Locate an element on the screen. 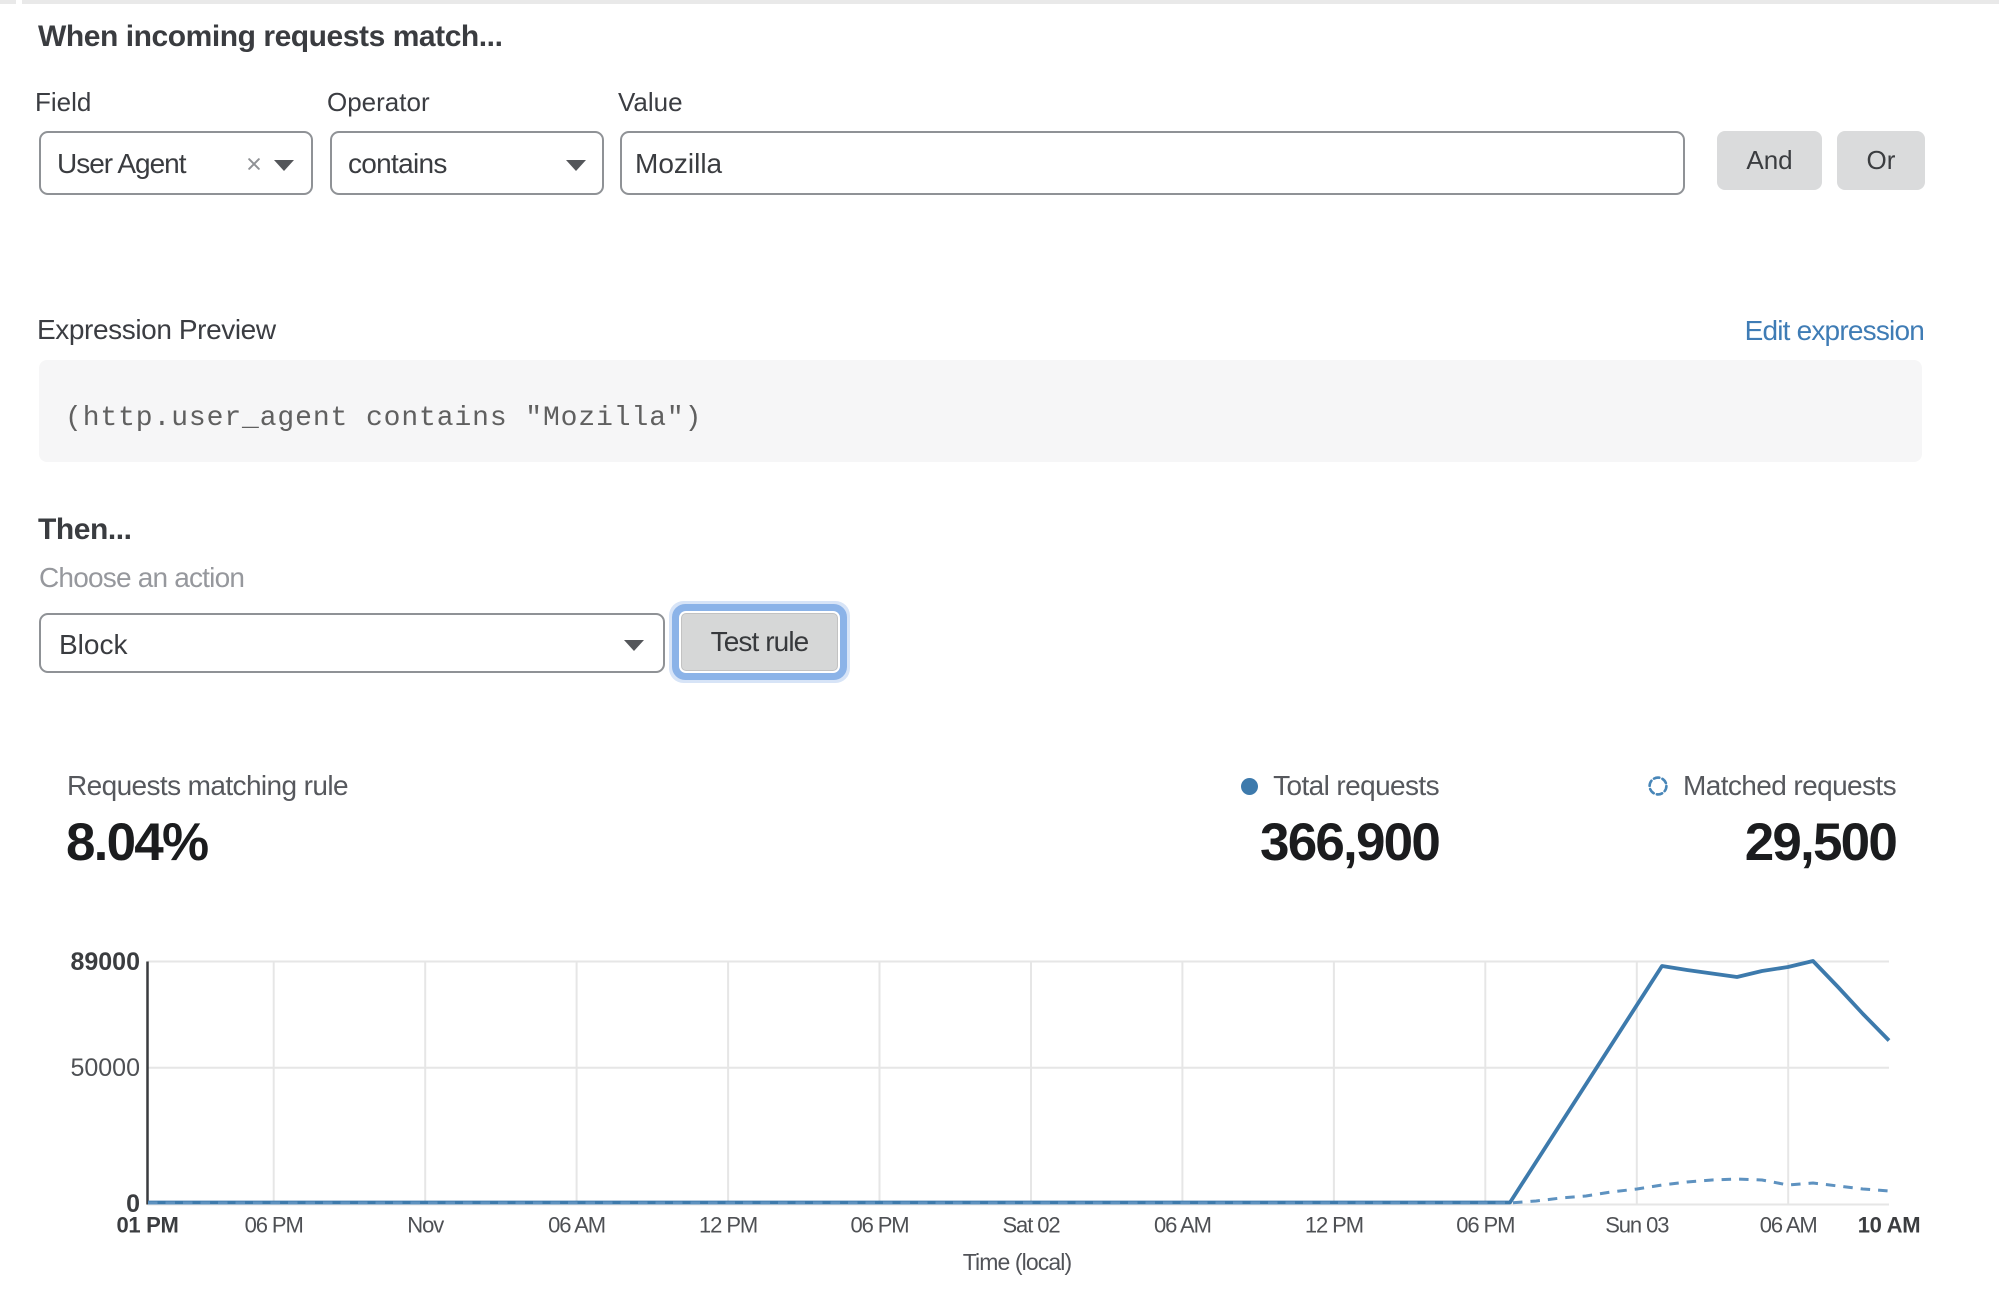 Image resolution: width=1999 pixels, height=1295 pixels. svg-text: Sun 03 is located at coordinates (1637, 1225).